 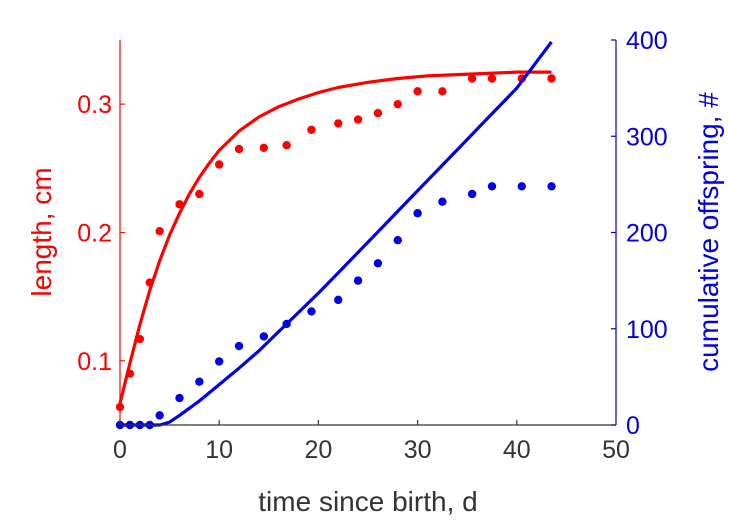 What do you see at coordinates (647, 234) in the screenshot?
I see `y-right-tick-label: 200` at bounding box center [647, 234].